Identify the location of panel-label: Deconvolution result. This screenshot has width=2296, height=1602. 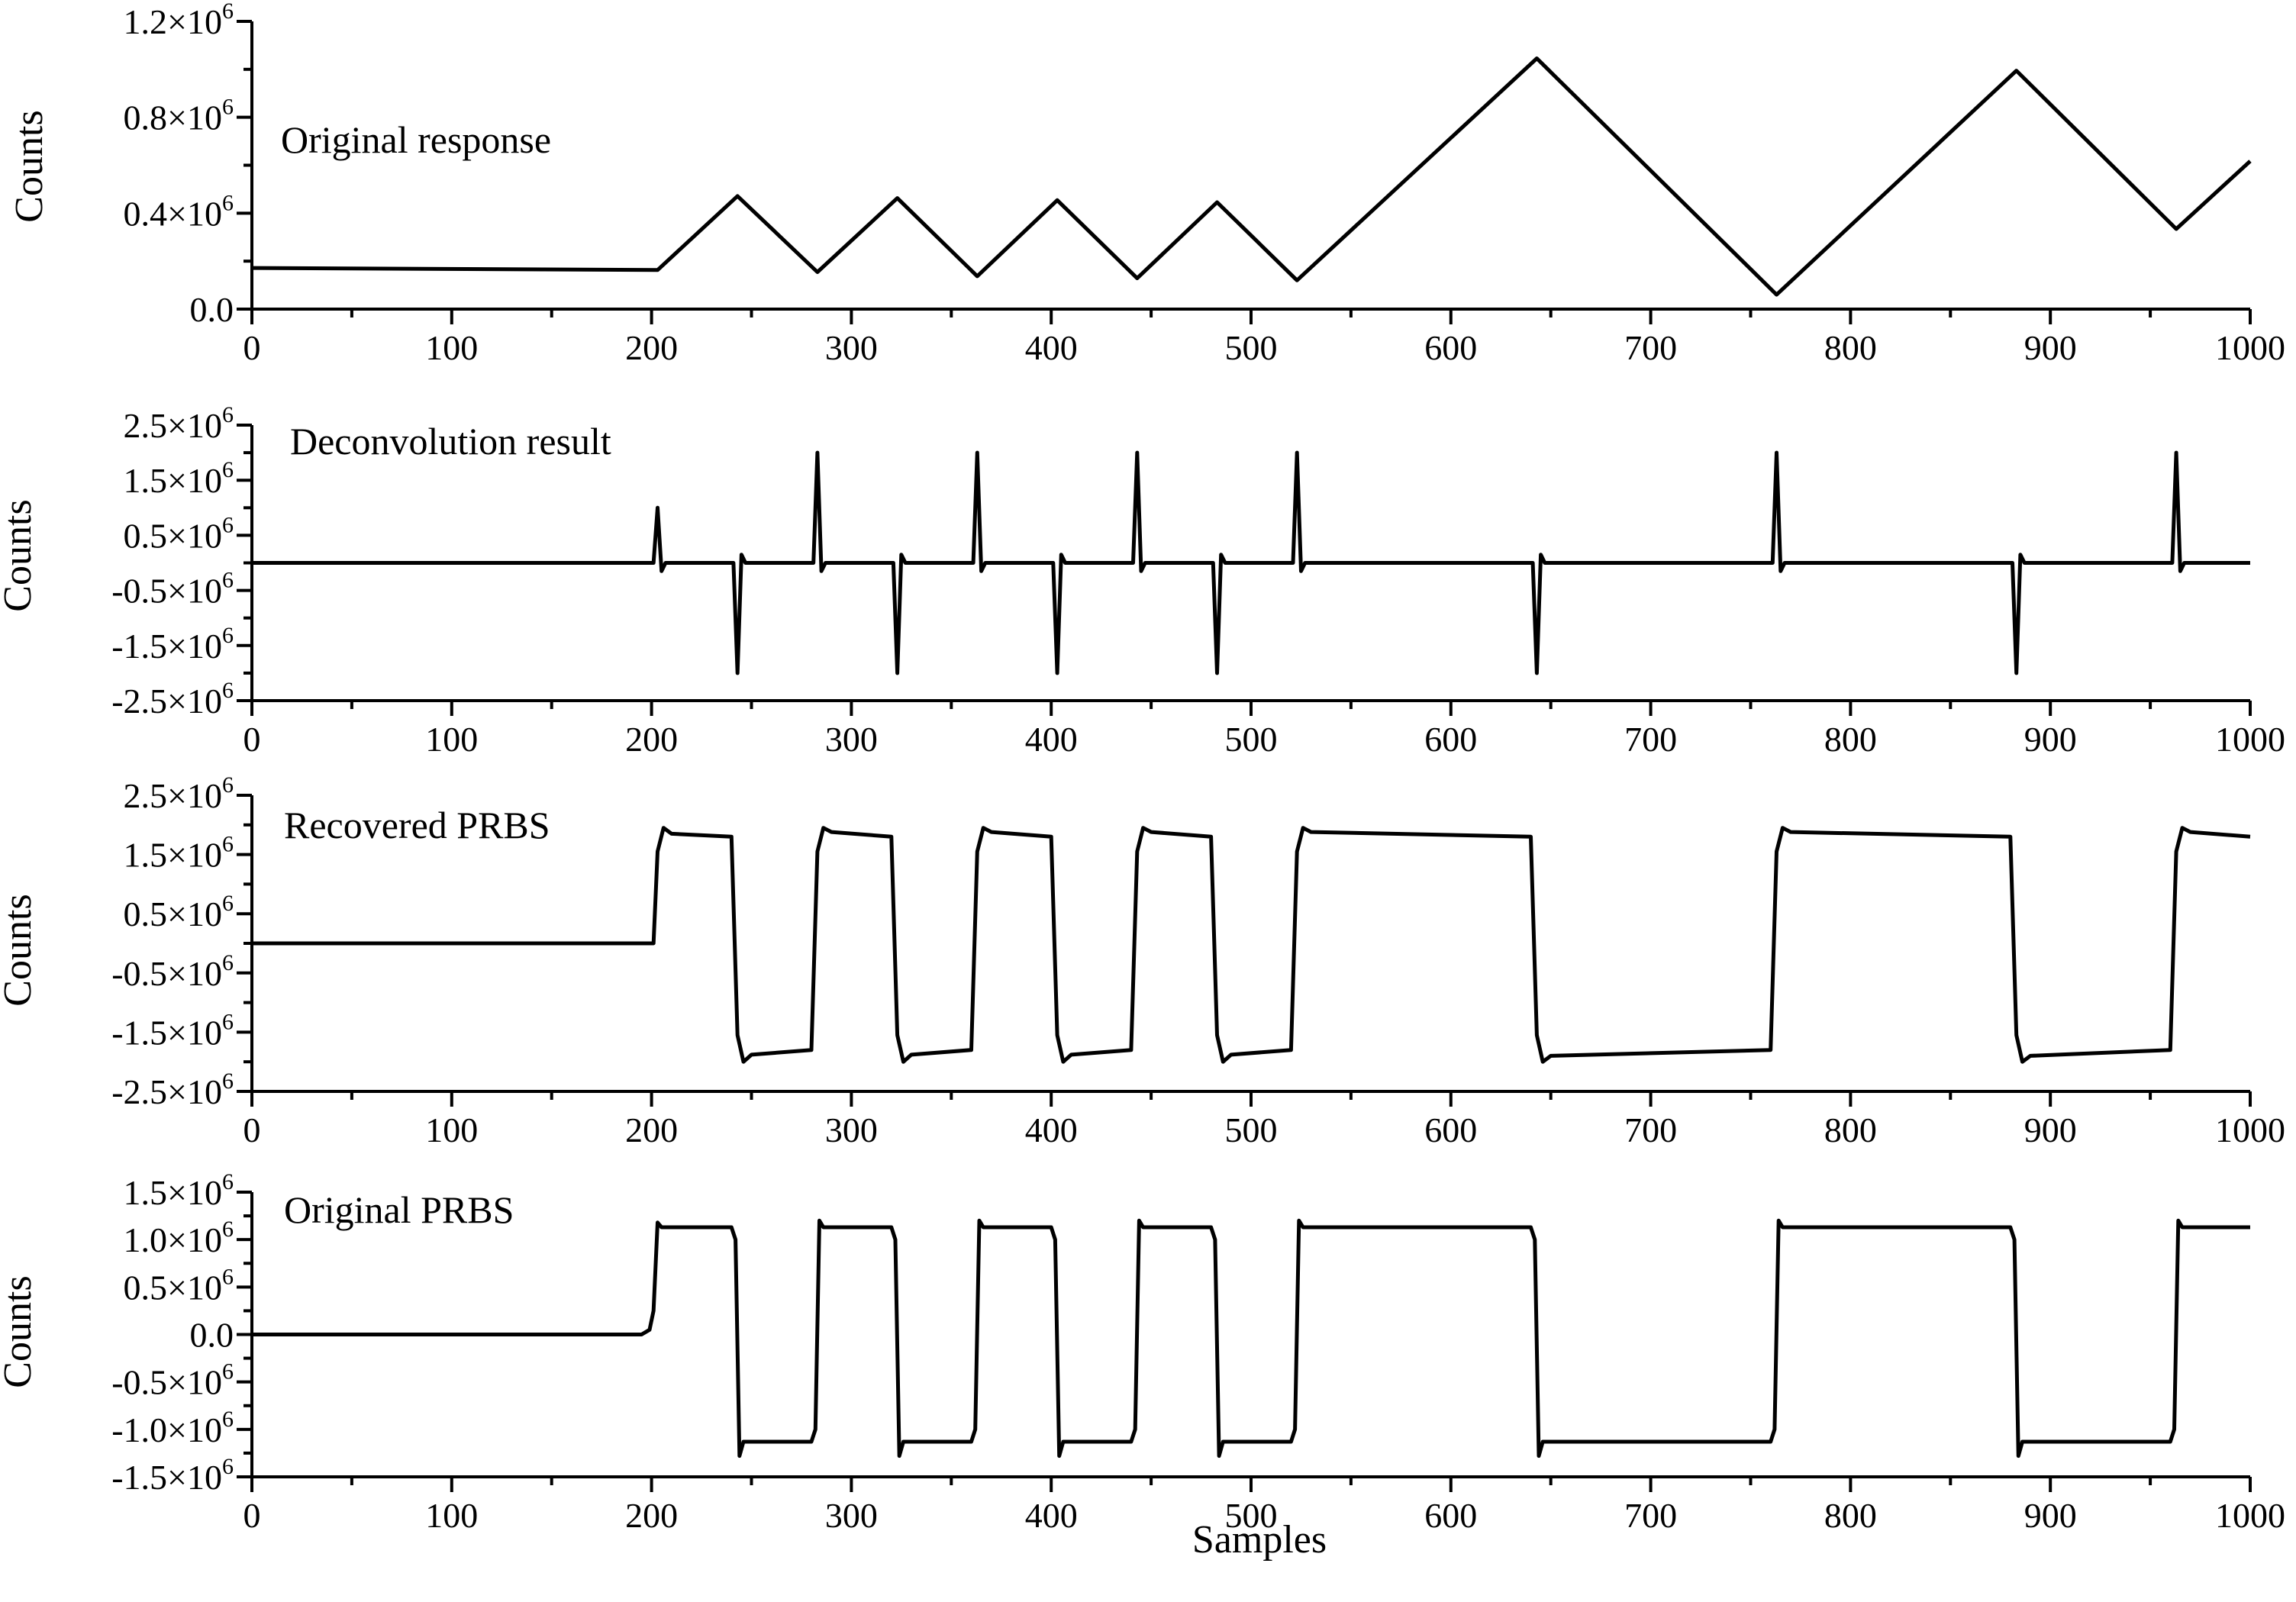
(450, 441).